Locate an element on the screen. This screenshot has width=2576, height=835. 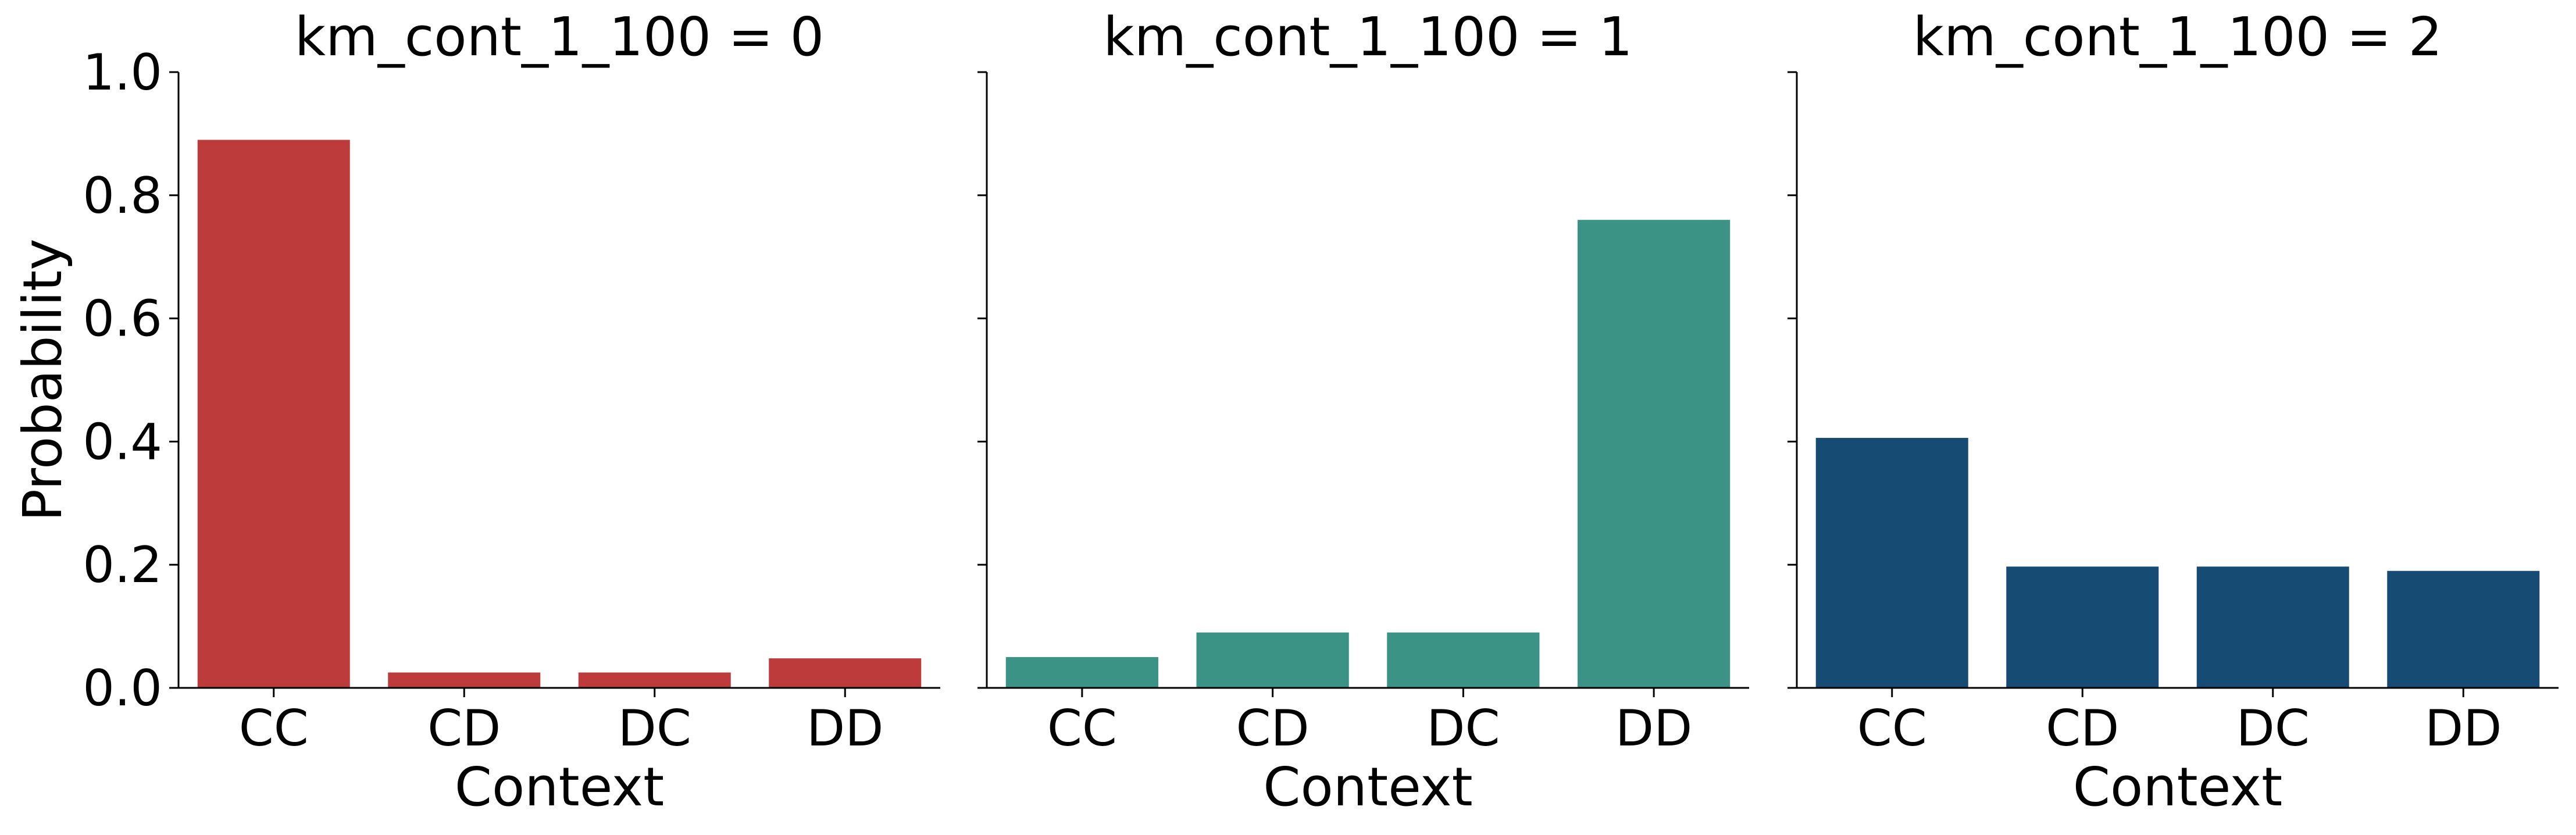
y-tick-label: 1.0 is located at coordinates (123, 73).